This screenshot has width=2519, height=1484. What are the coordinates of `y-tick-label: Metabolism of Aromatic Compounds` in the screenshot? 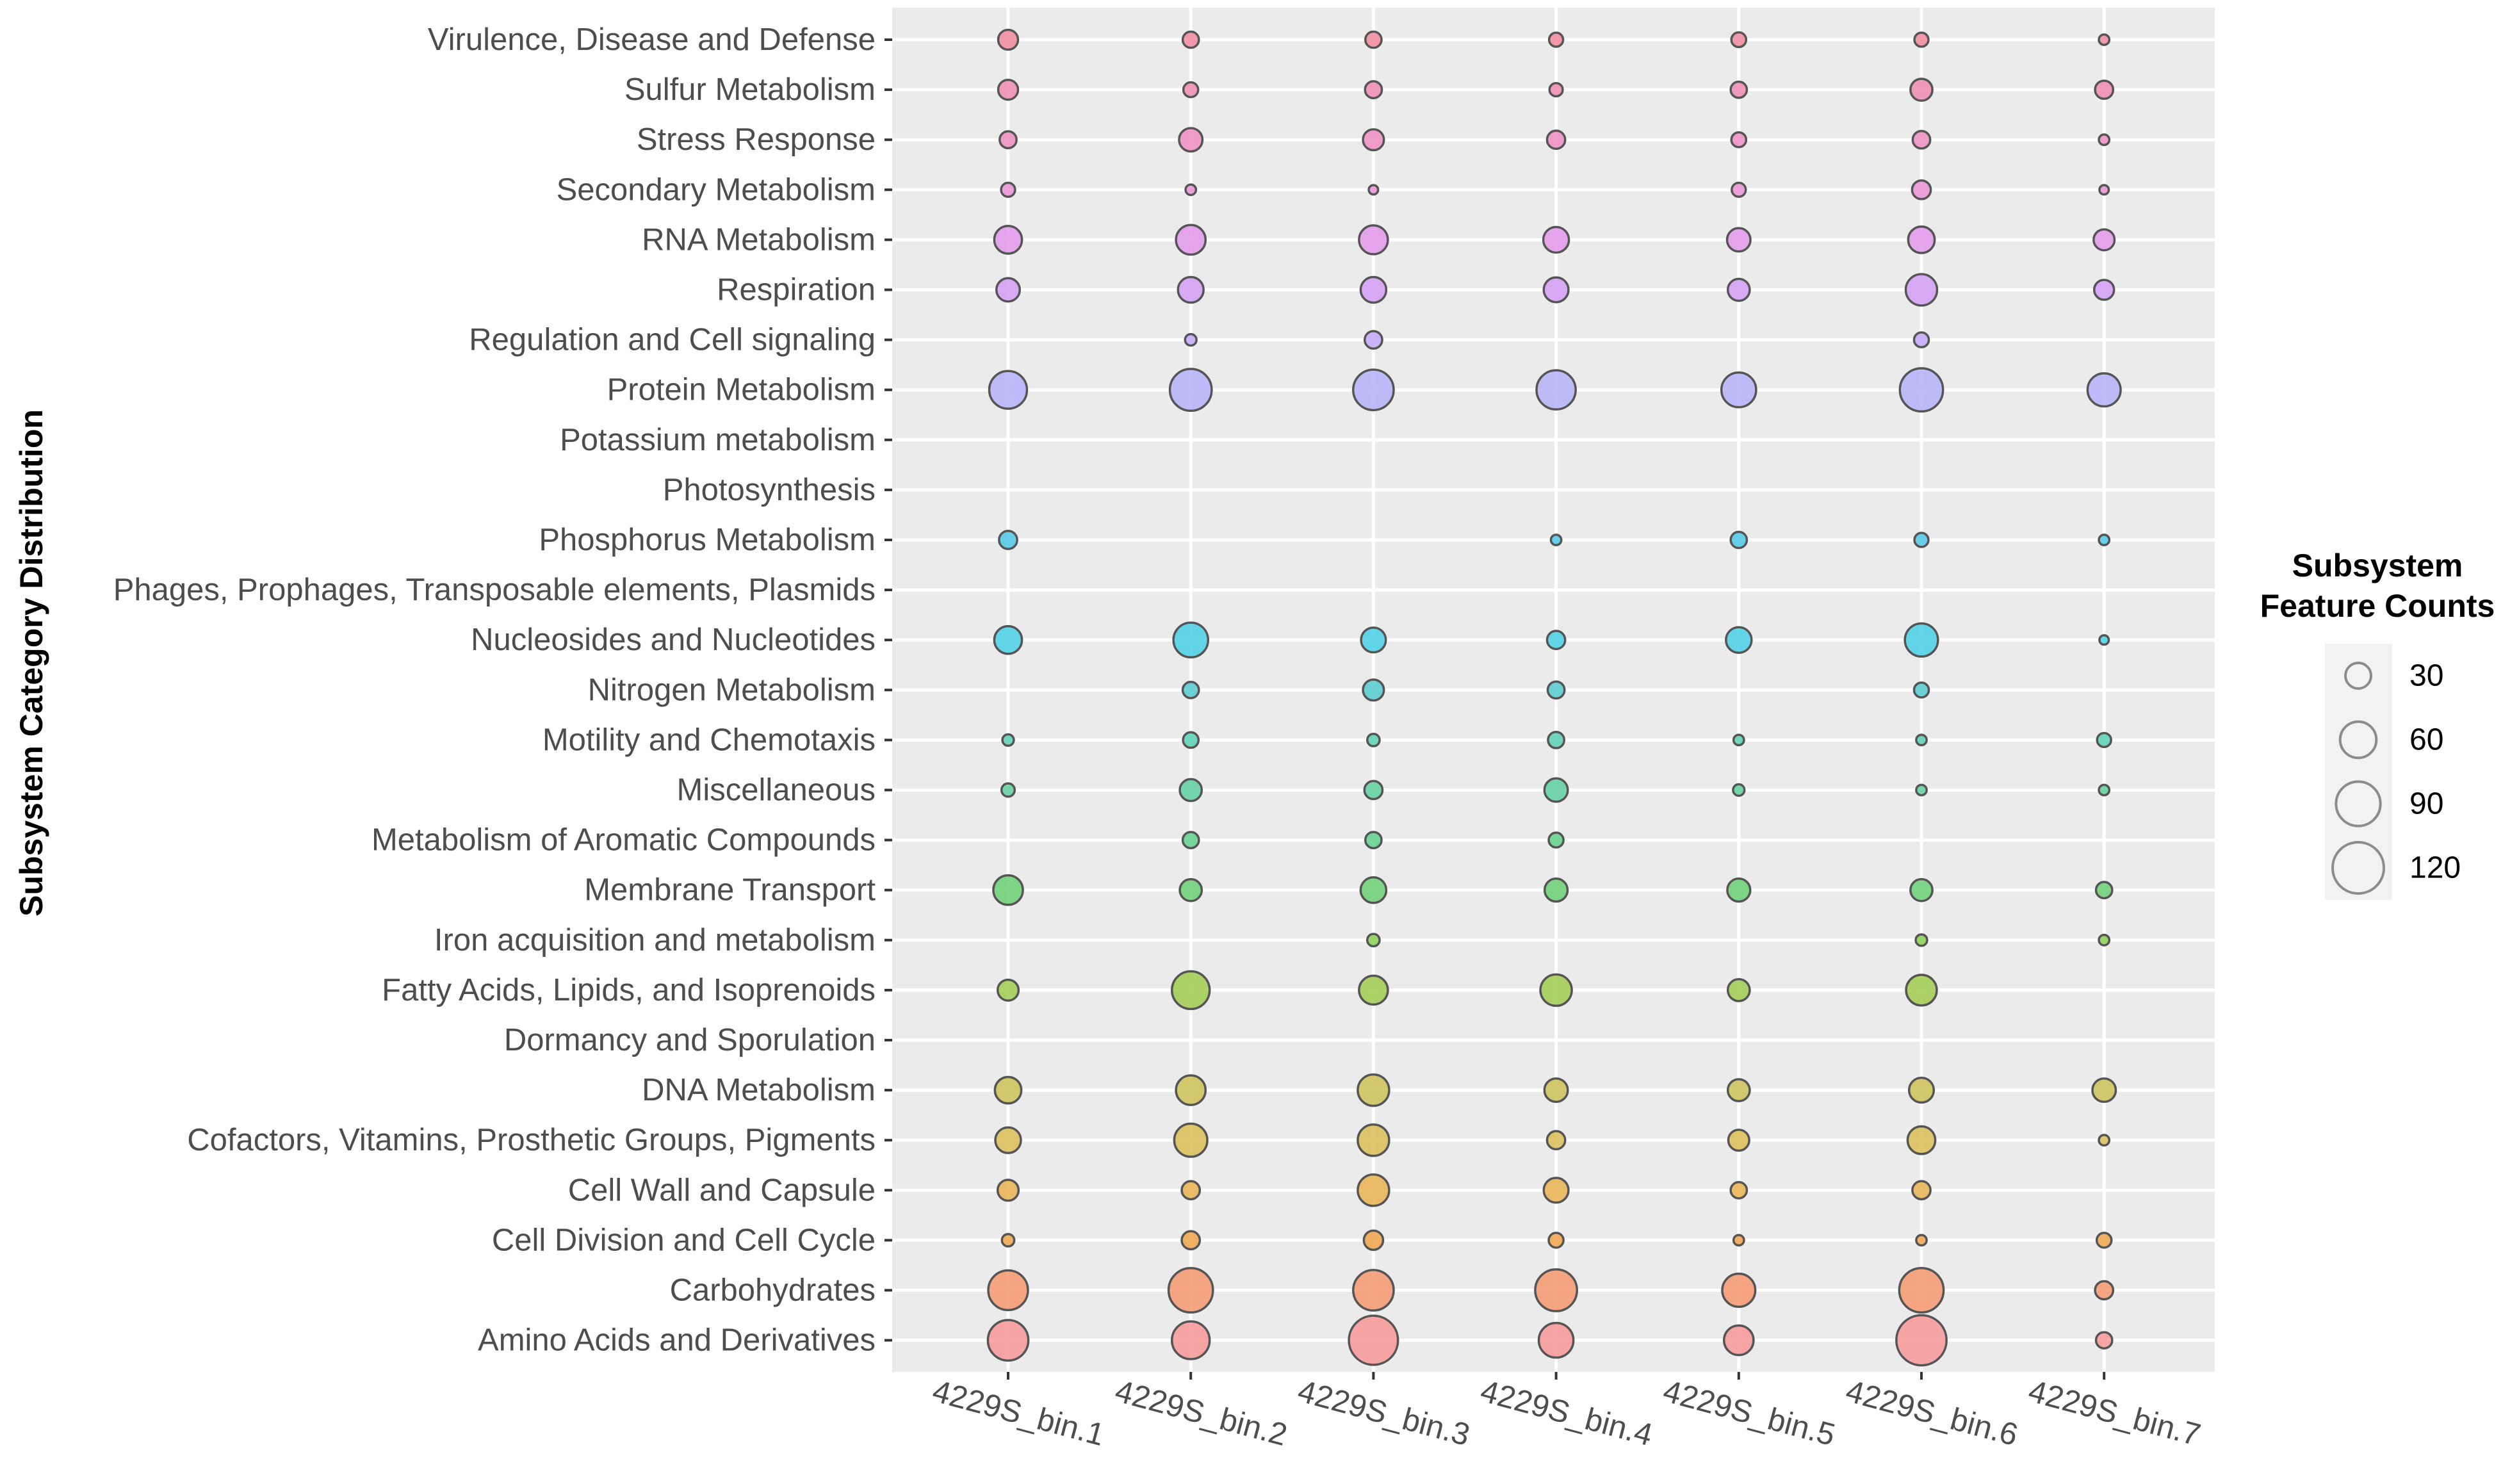 It's located at (623, 841).